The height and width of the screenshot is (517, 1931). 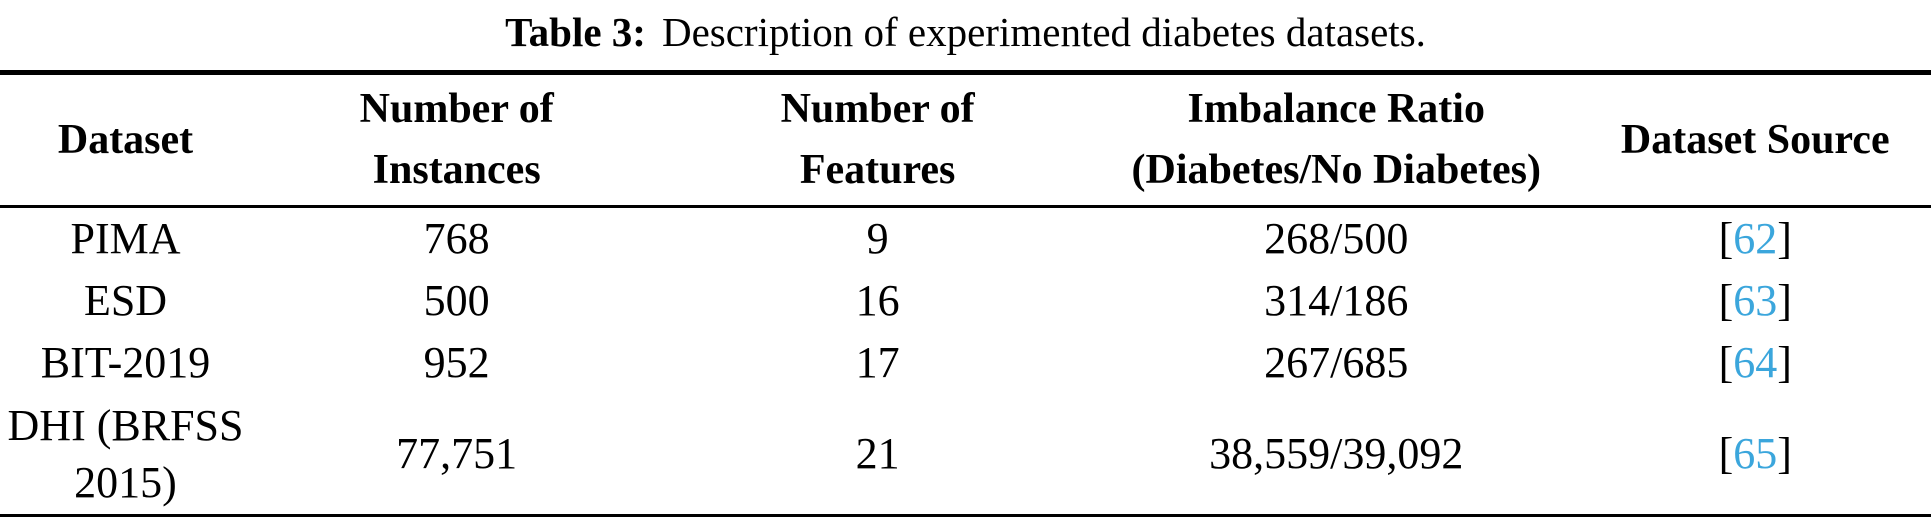 I want to click on column-header-dataset: Dataset, so click(x=126, y=140).